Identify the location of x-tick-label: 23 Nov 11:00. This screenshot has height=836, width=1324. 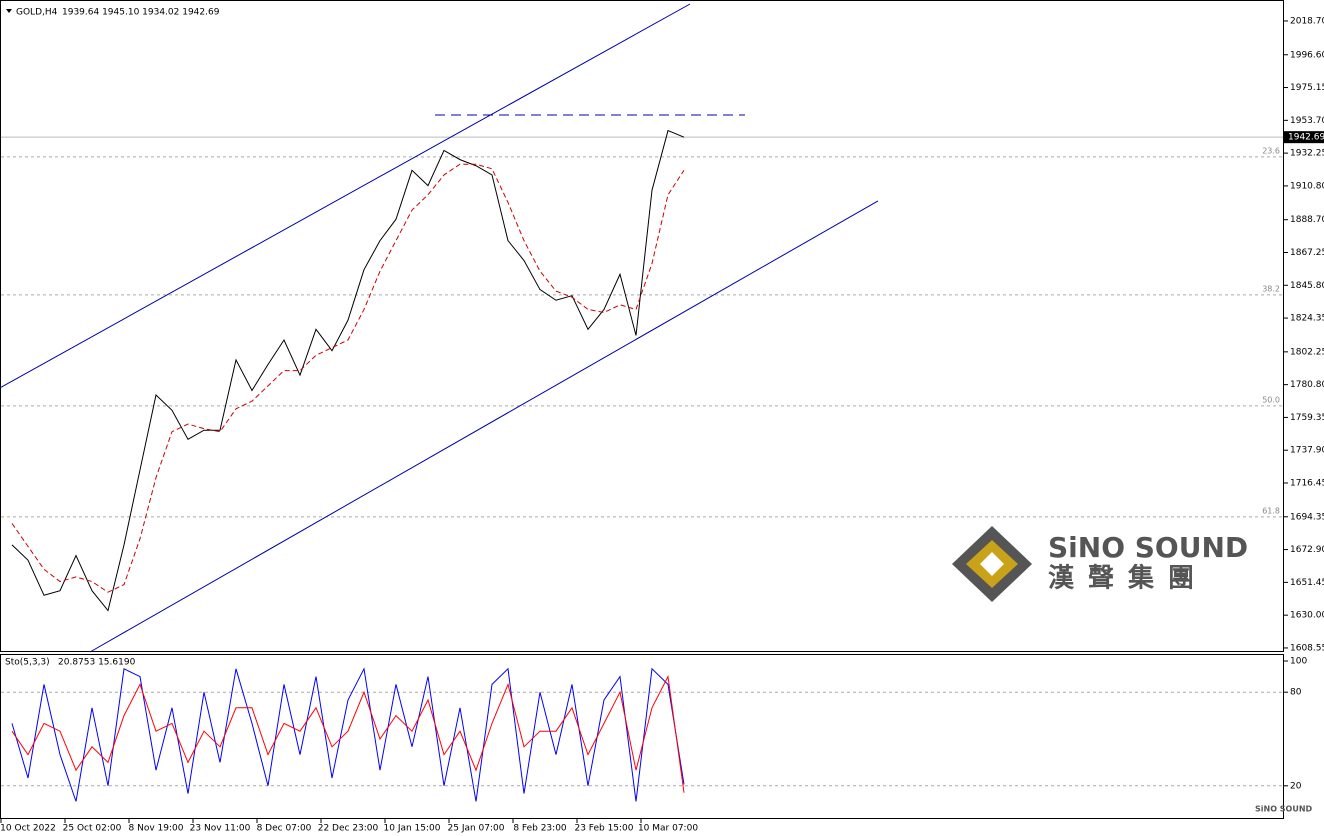
(220, 829).